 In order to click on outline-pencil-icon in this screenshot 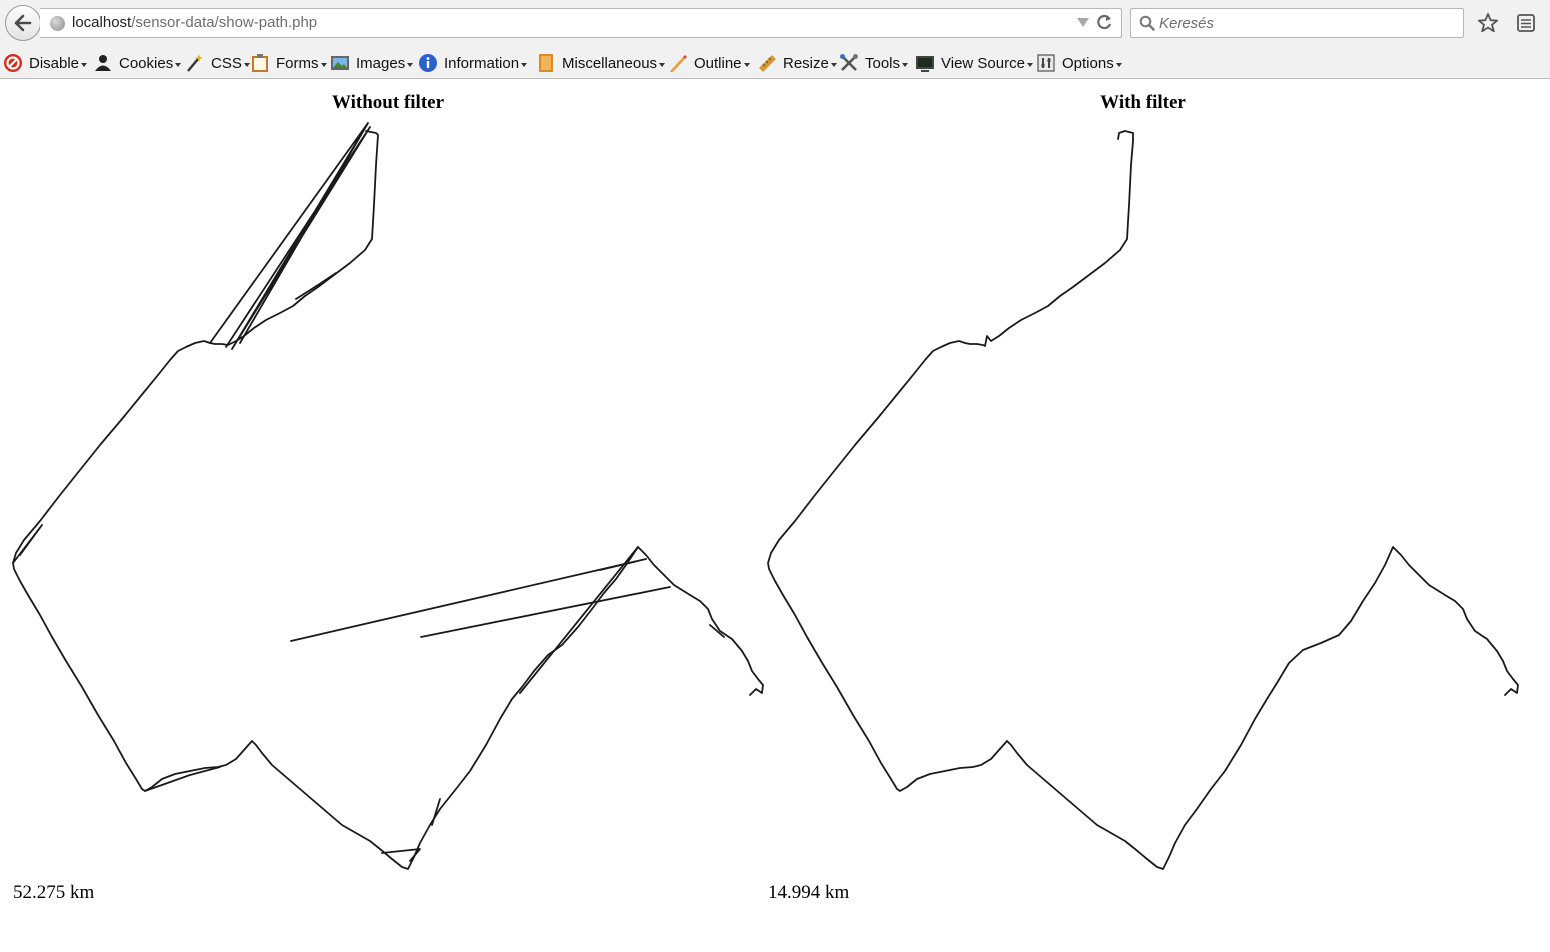, I will do `click(678, 63)`.